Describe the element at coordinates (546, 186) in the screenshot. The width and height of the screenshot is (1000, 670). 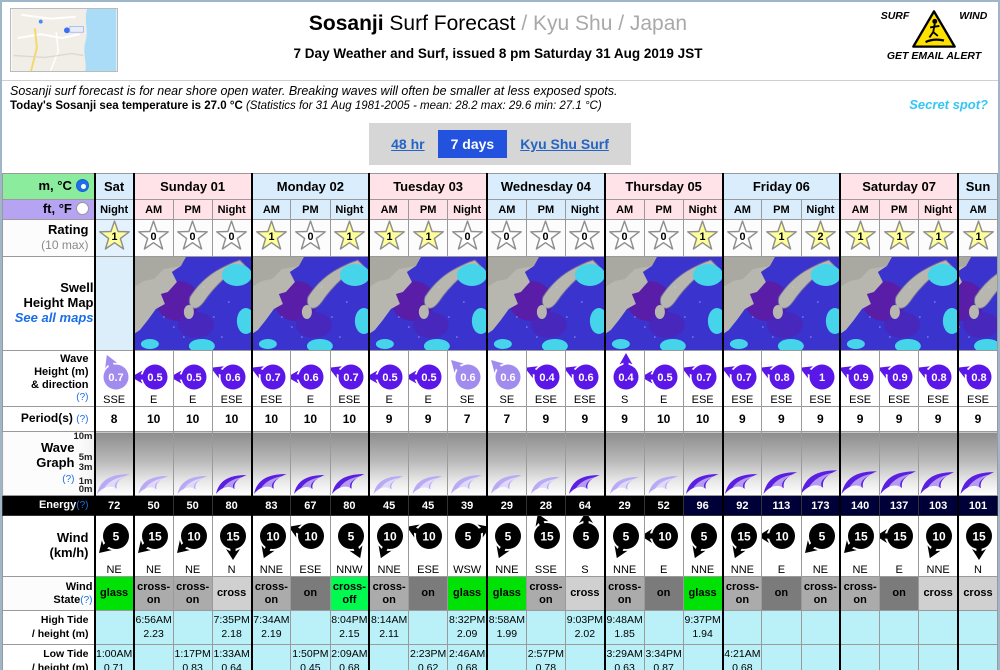
I see `day-header: Wednesday 04` at that location.